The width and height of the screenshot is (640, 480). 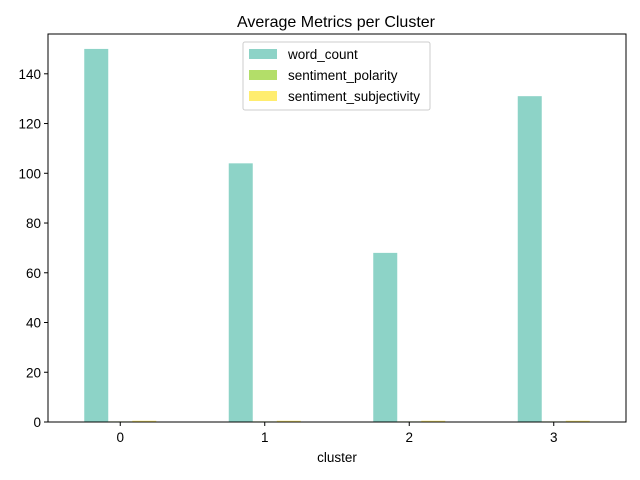 What do you see at coordinates (354, 96) in the screenshot?
I see `legend-label-sentiment-subjectivity: sentiment_subjectivity` at bounding box center [354, 96].